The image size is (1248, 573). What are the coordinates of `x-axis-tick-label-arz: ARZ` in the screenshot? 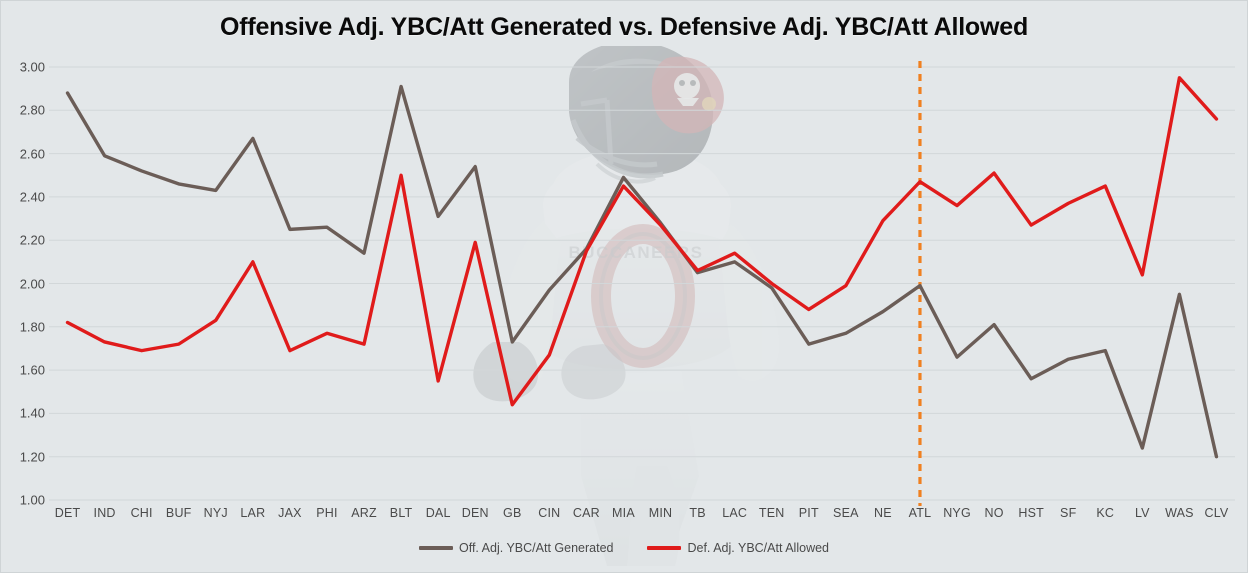 It's located at (364, 513).